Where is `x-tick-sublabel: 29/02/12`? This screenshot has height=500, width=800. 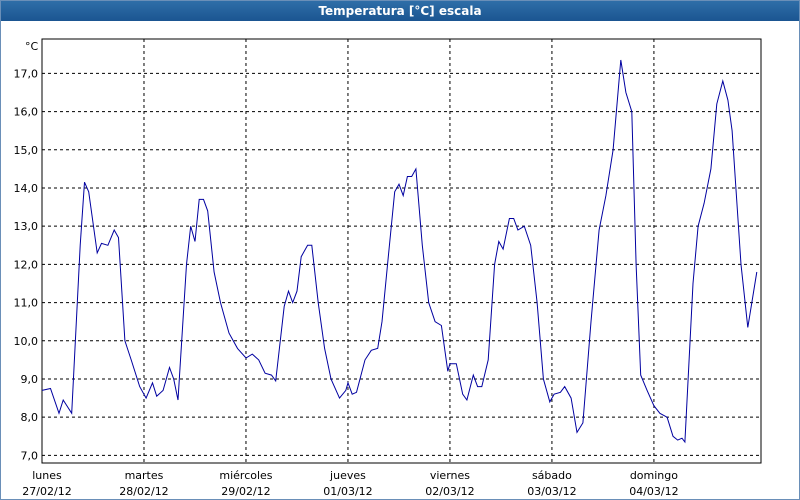 x-tick-sublabel: 29/02/12 is located at coordinates (245, 491).